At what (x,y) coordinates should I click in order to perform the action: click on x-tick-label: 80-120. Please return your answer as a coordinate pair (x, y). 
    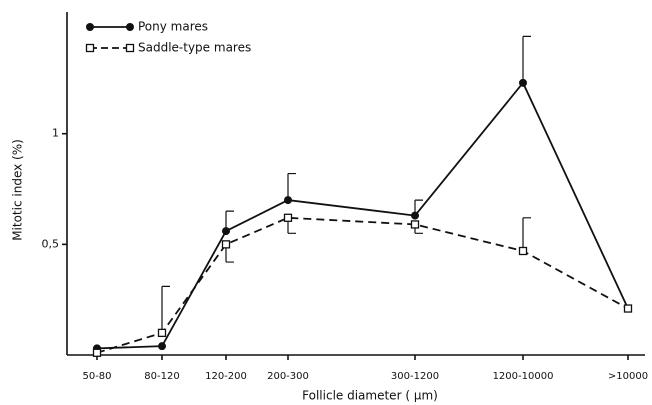
    Looking at the image, I should click on (161, 376).